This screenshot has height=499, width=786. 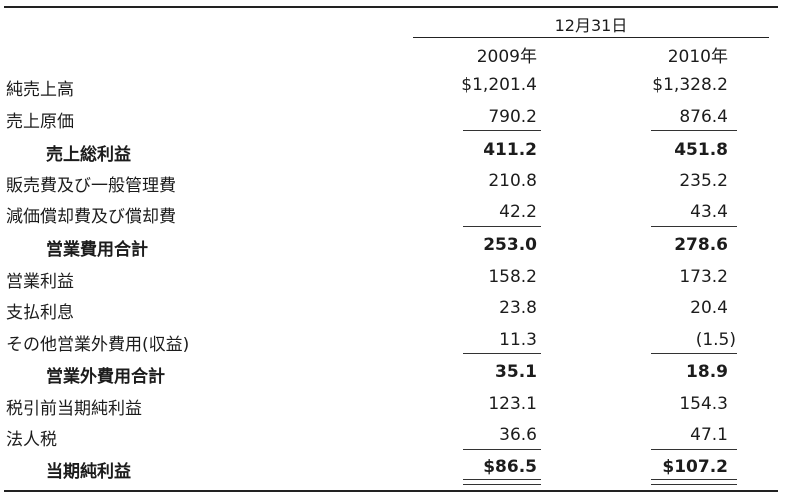 I want to click on value-2010: 235.2, so click(x=703, y=181).